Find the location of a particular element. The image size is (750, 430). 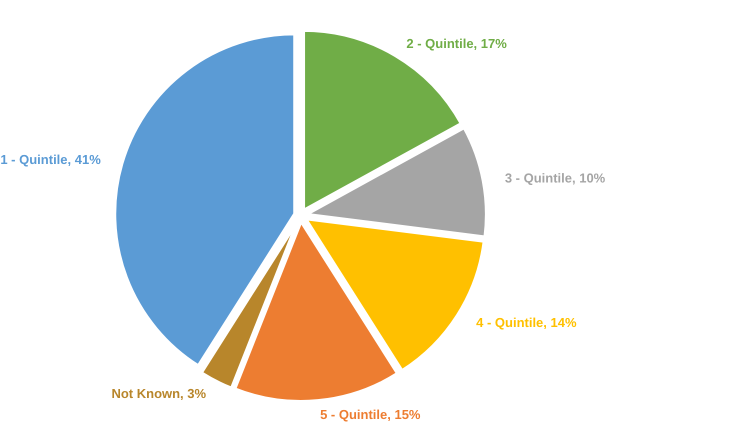

slice-label: Not Known, 3% is located at coordinates (159, 394).